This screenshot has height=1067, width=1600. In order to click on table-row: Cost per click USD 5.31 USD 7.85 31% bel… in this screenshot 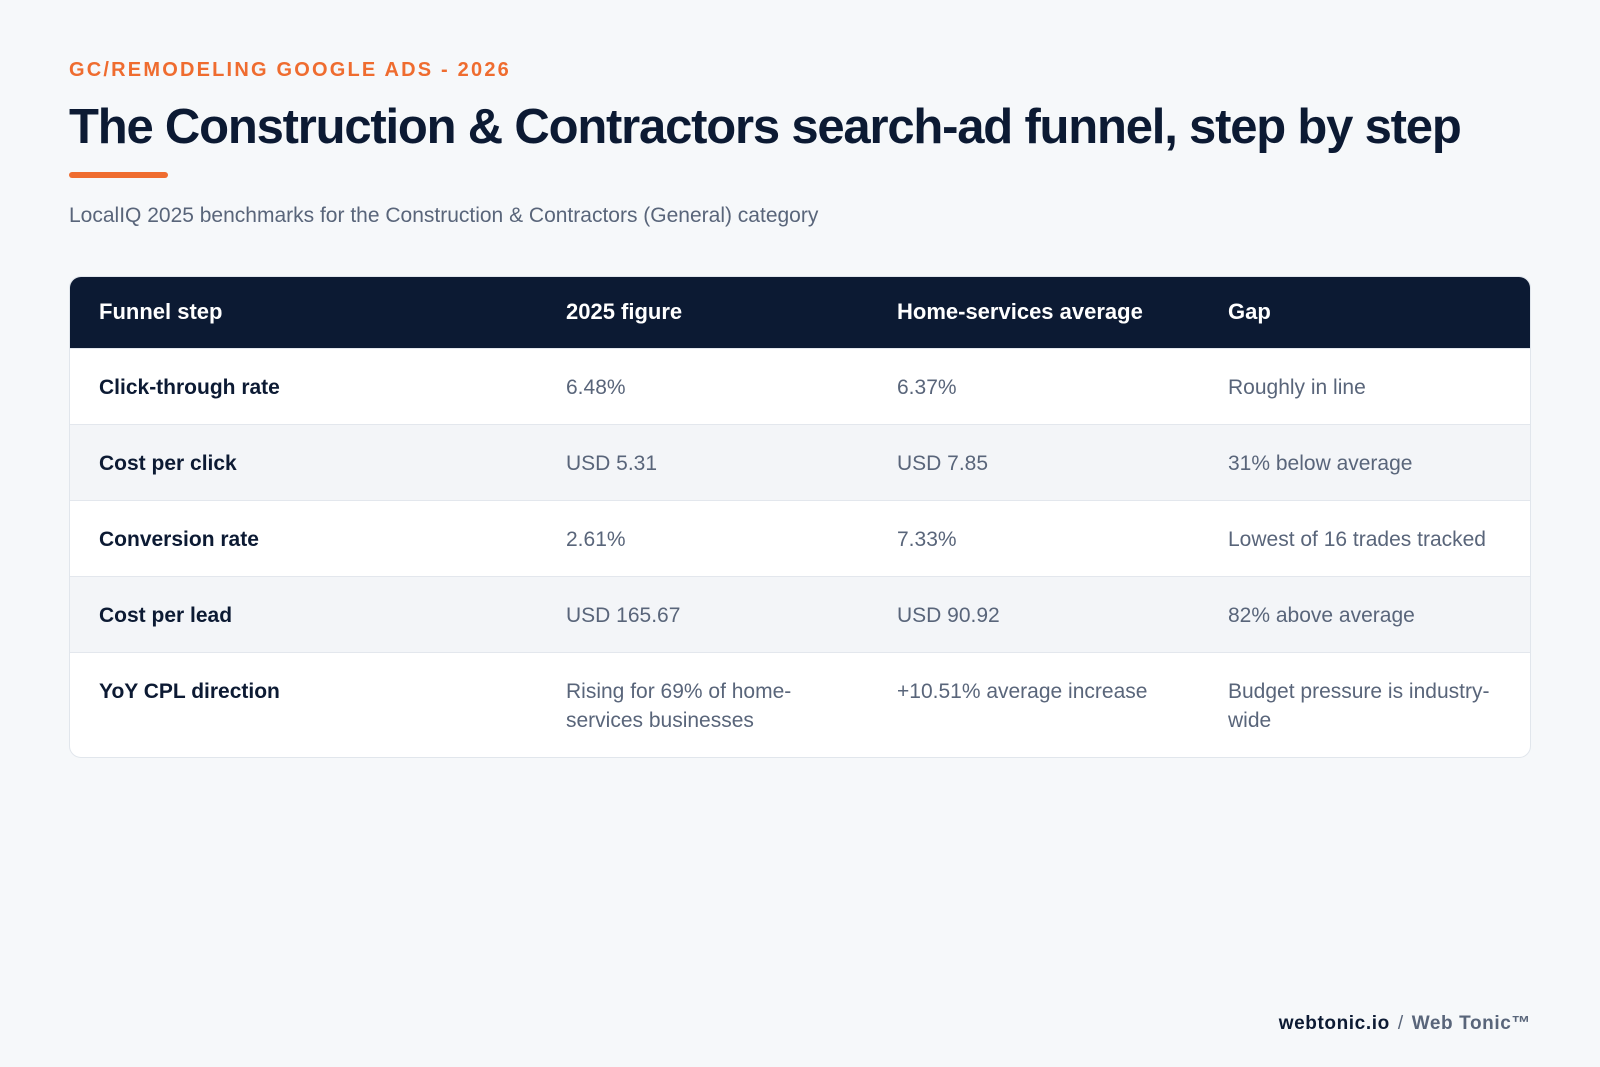, I will do `click(800, 462)`.